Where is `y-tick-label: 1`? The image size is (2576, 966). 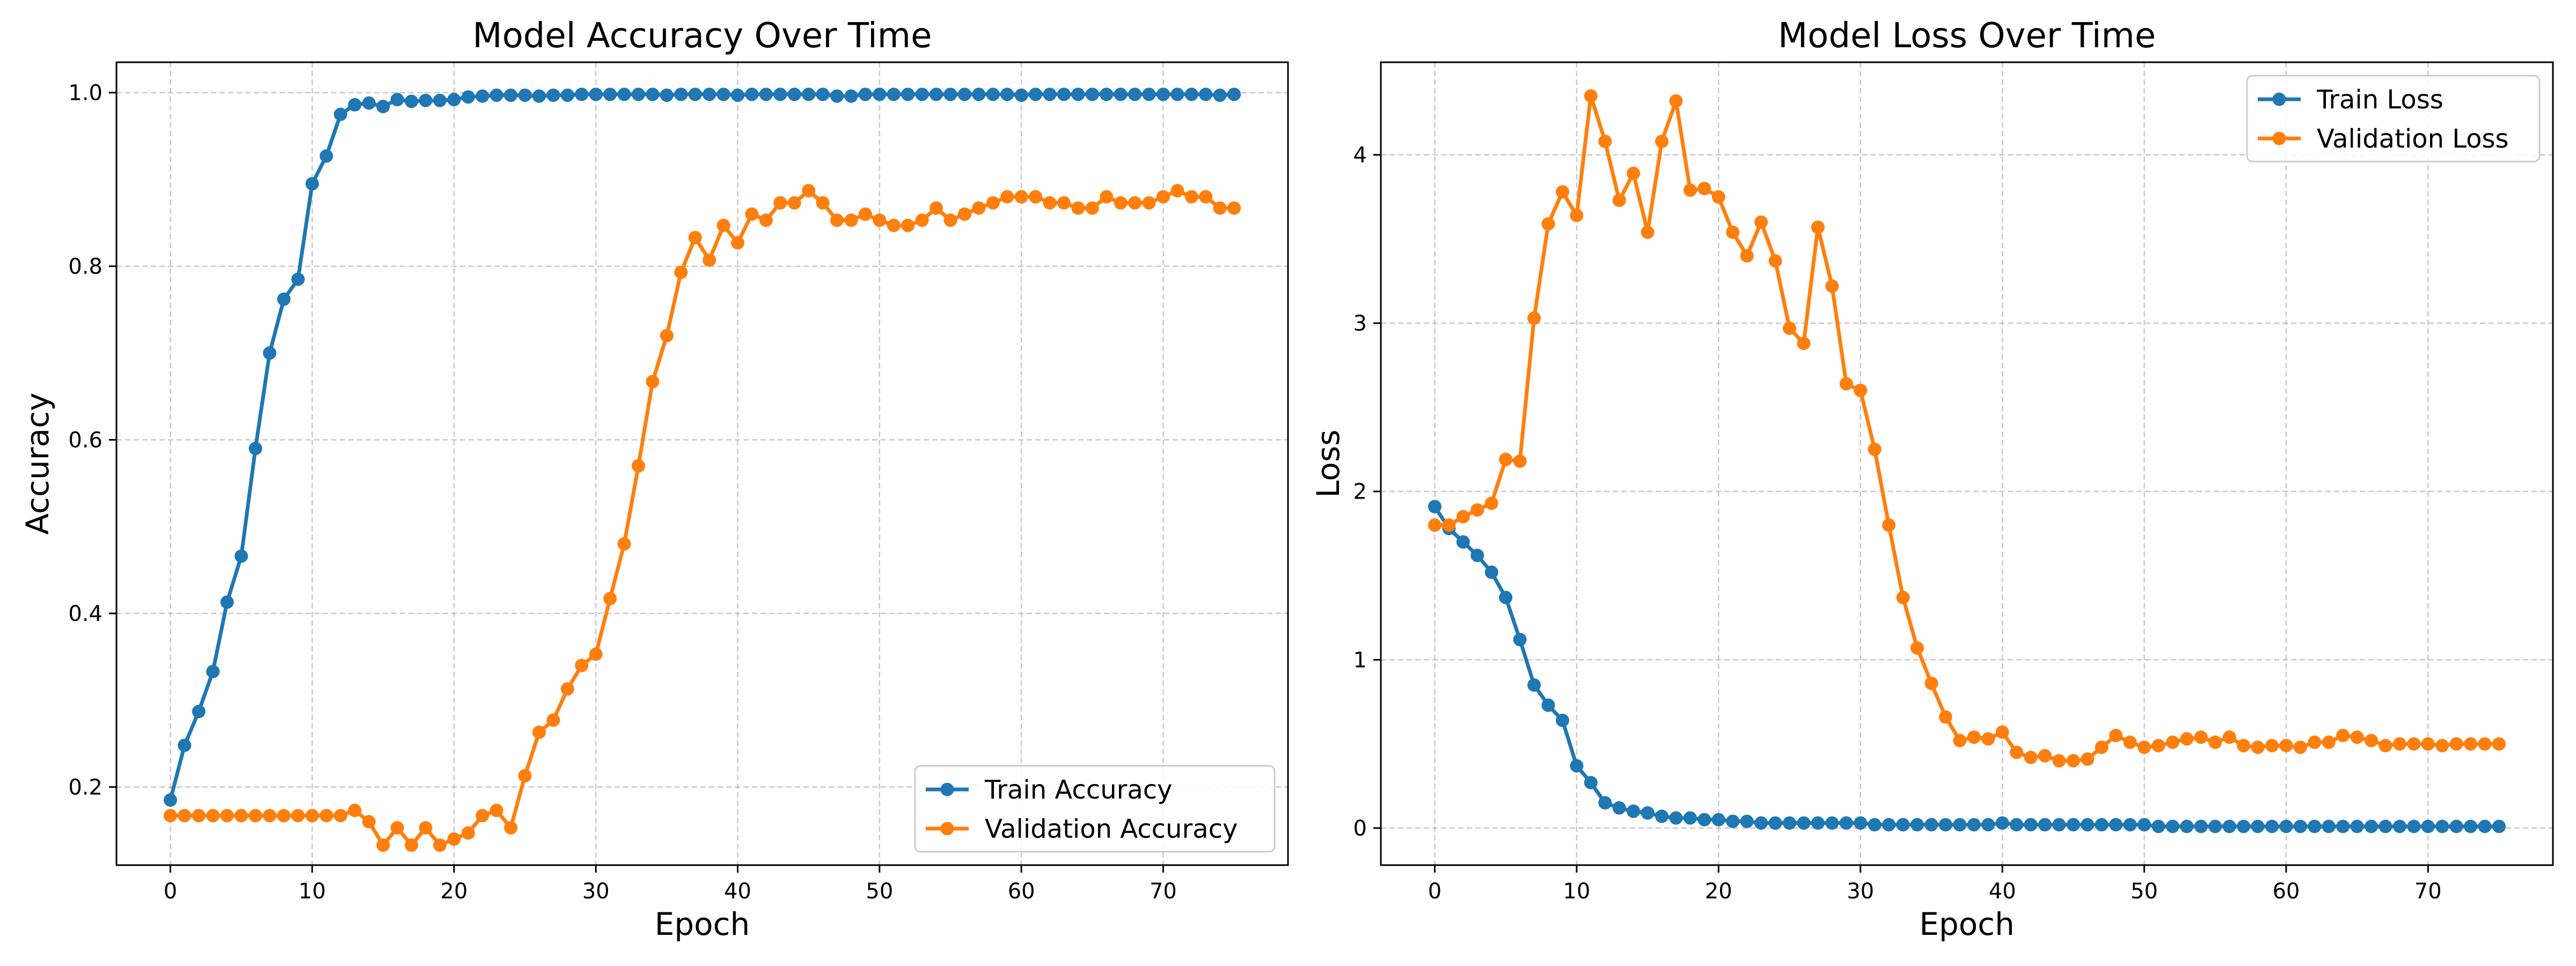
y-tick-label: 1 is located at coordinates (1360, 660).